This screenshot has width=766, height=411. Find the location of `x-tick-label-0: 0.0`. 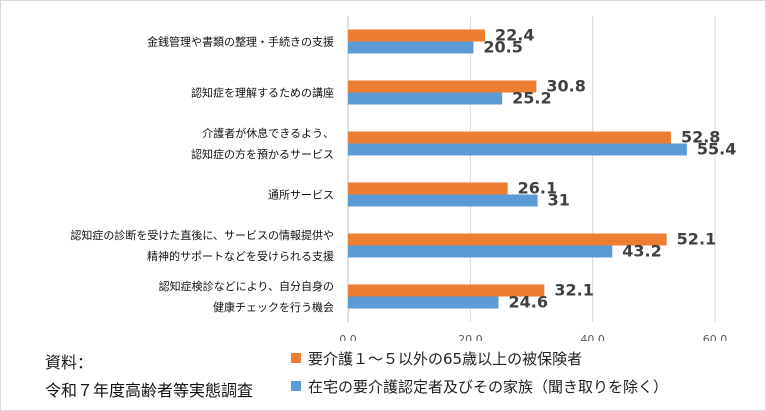

x-tick-label-0: 0.0 is located at coordinates (348, 337).